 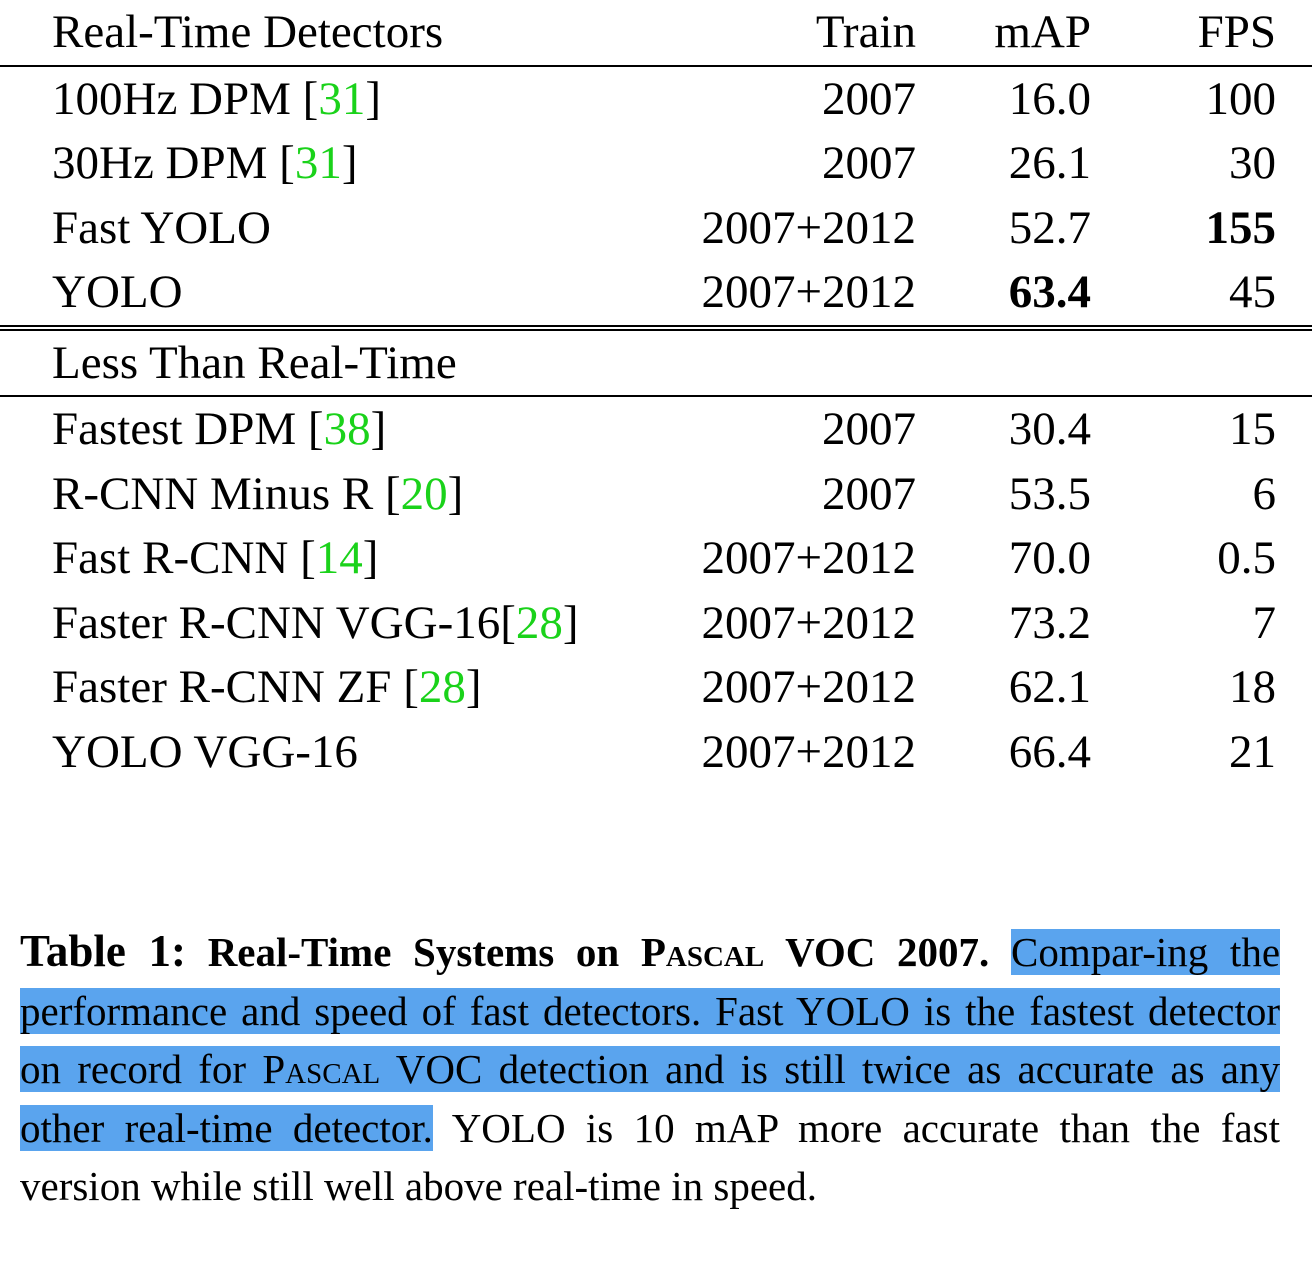 I want to click on table-row: YOLO VGG-16 2007+2012 66.4 21, so click(x=656, y=752).